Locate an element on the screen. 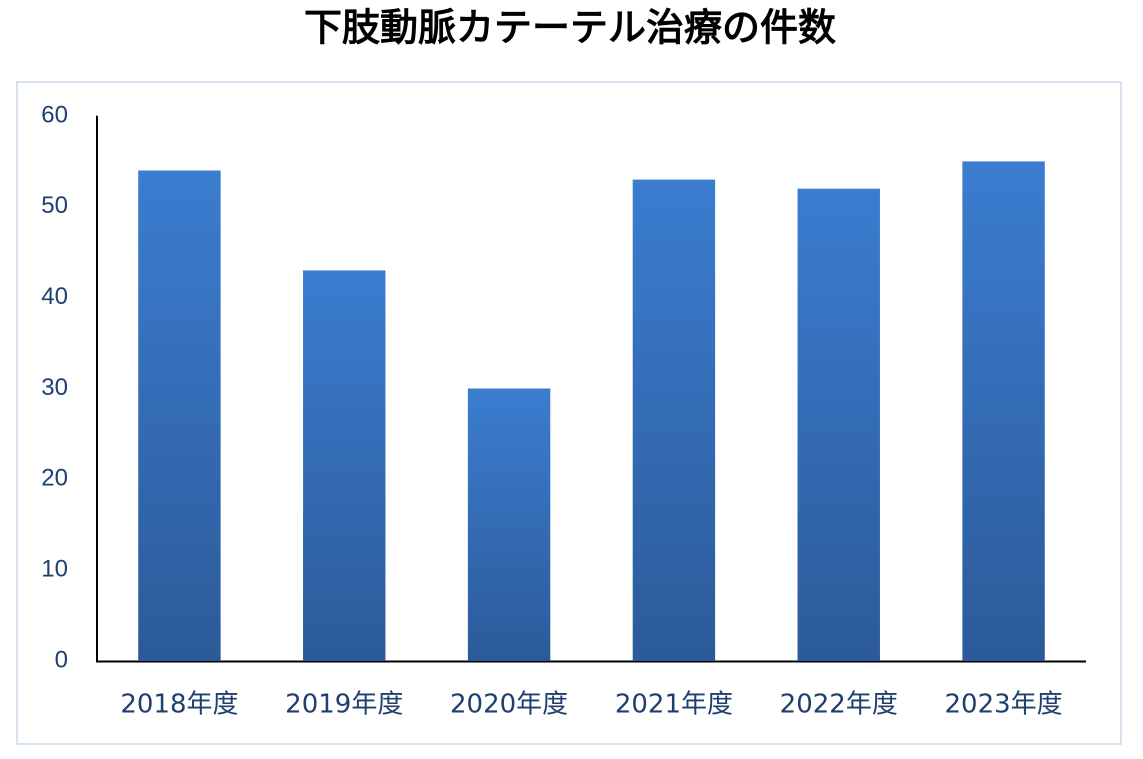 Image resolution: width=1143 pixels, height=759 pixels. x-tick-label: 2019年度 is located at coordinates (344, 705).